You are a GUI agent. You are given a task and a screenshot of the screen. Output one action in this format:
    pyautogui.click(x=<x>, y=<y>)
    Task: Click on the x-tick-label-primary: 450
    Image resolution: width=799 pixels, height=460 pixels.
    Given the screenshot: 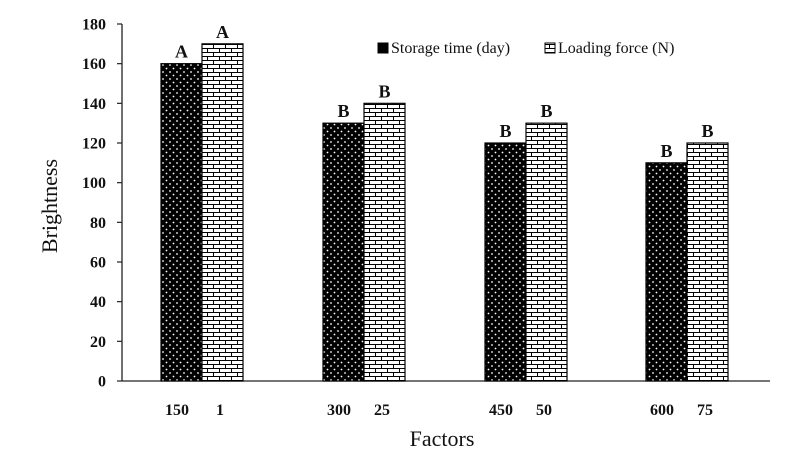 What is the action you would take?
    pyautogui.click(x=501, y=410)
    